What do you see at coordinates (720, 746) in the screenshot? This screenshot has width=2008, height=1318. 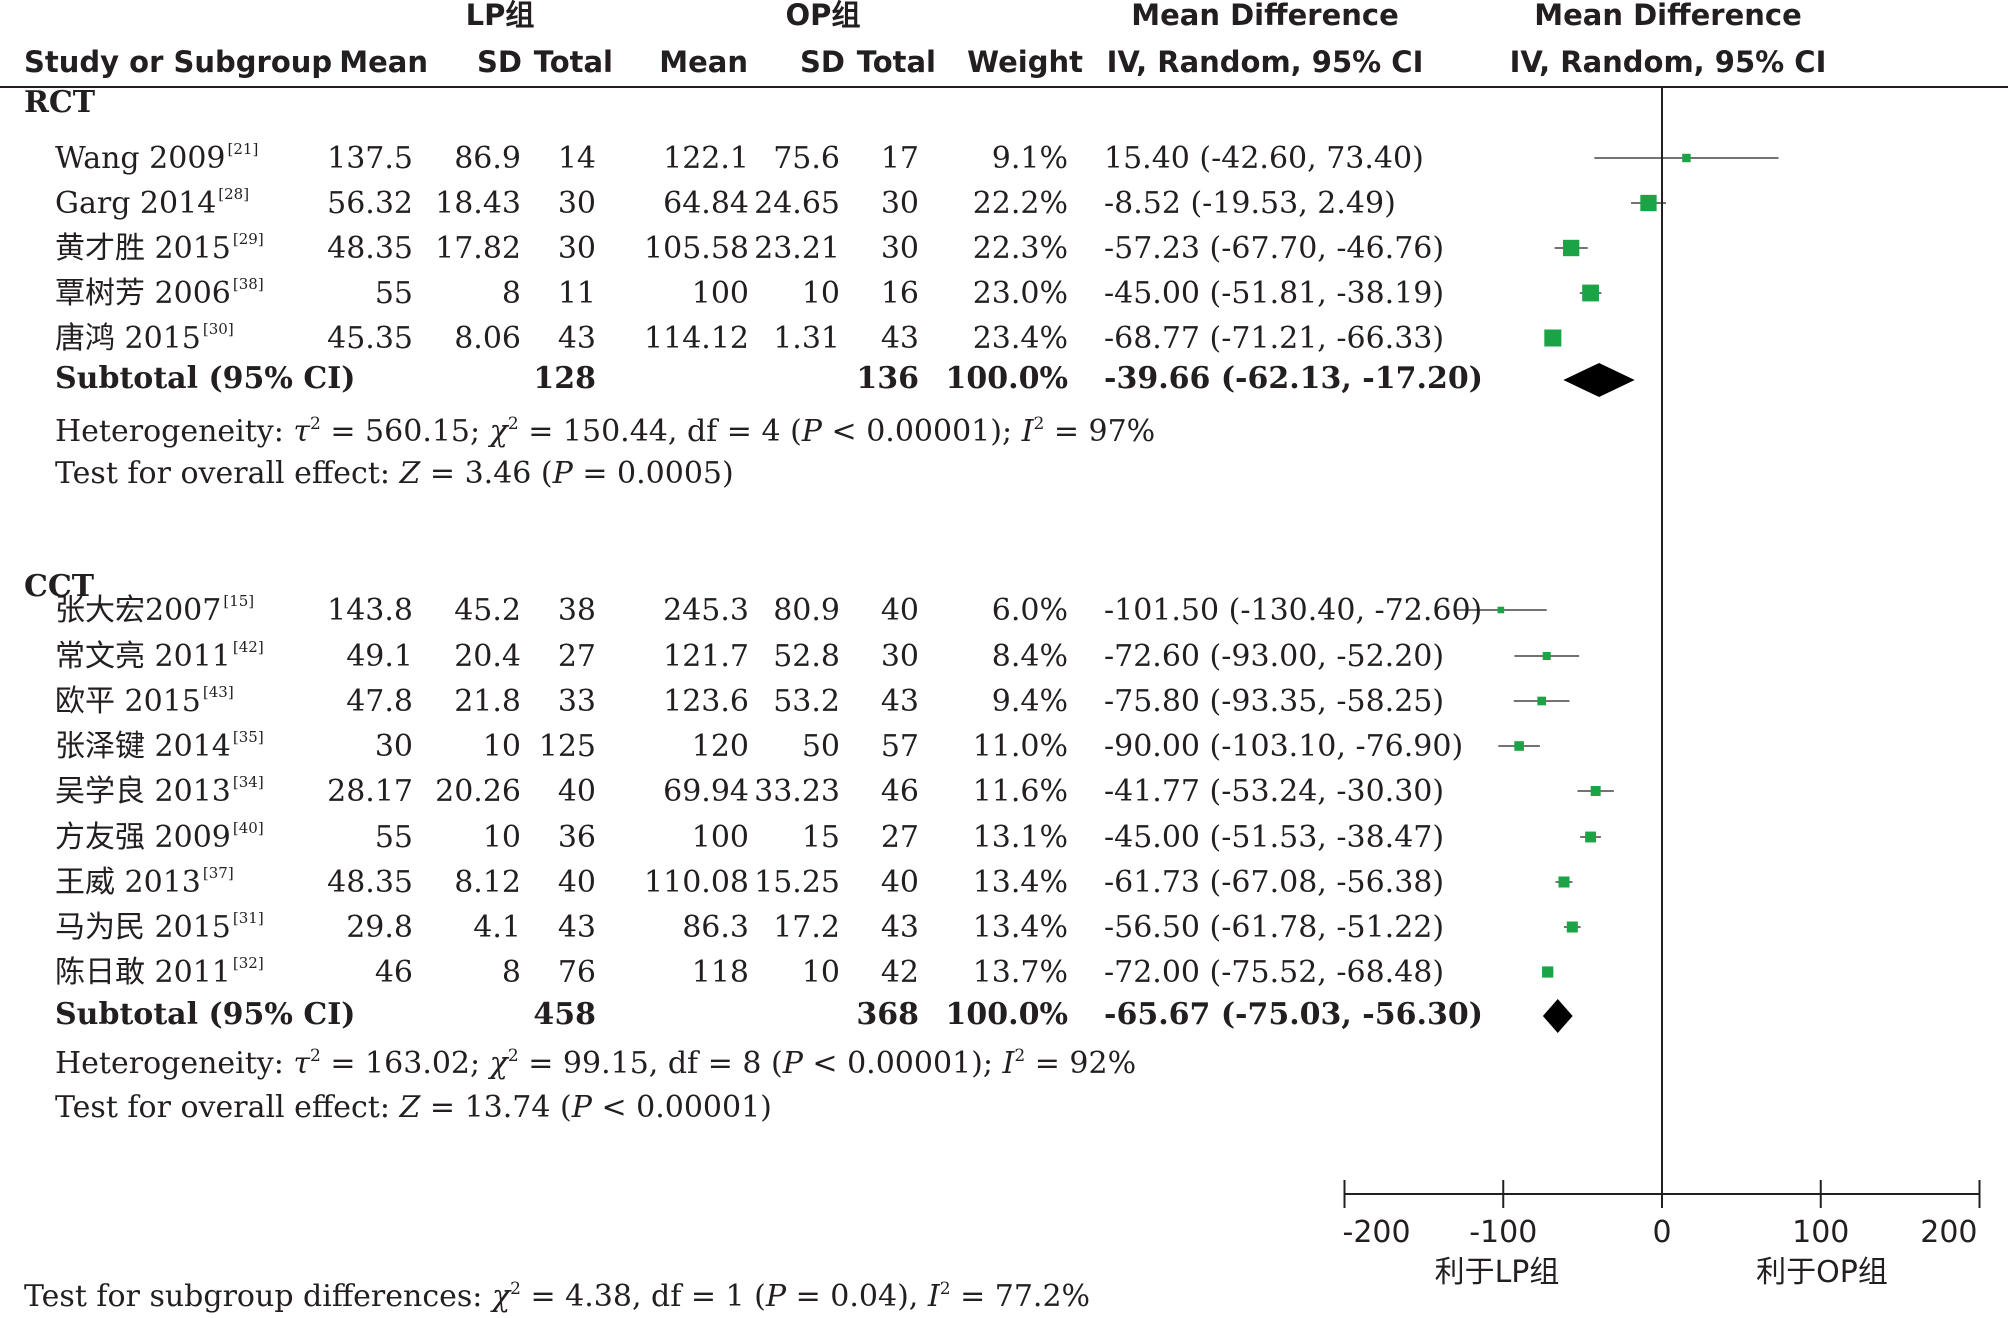 I see `study-mean2: 120` at bounding box center [720, 746].